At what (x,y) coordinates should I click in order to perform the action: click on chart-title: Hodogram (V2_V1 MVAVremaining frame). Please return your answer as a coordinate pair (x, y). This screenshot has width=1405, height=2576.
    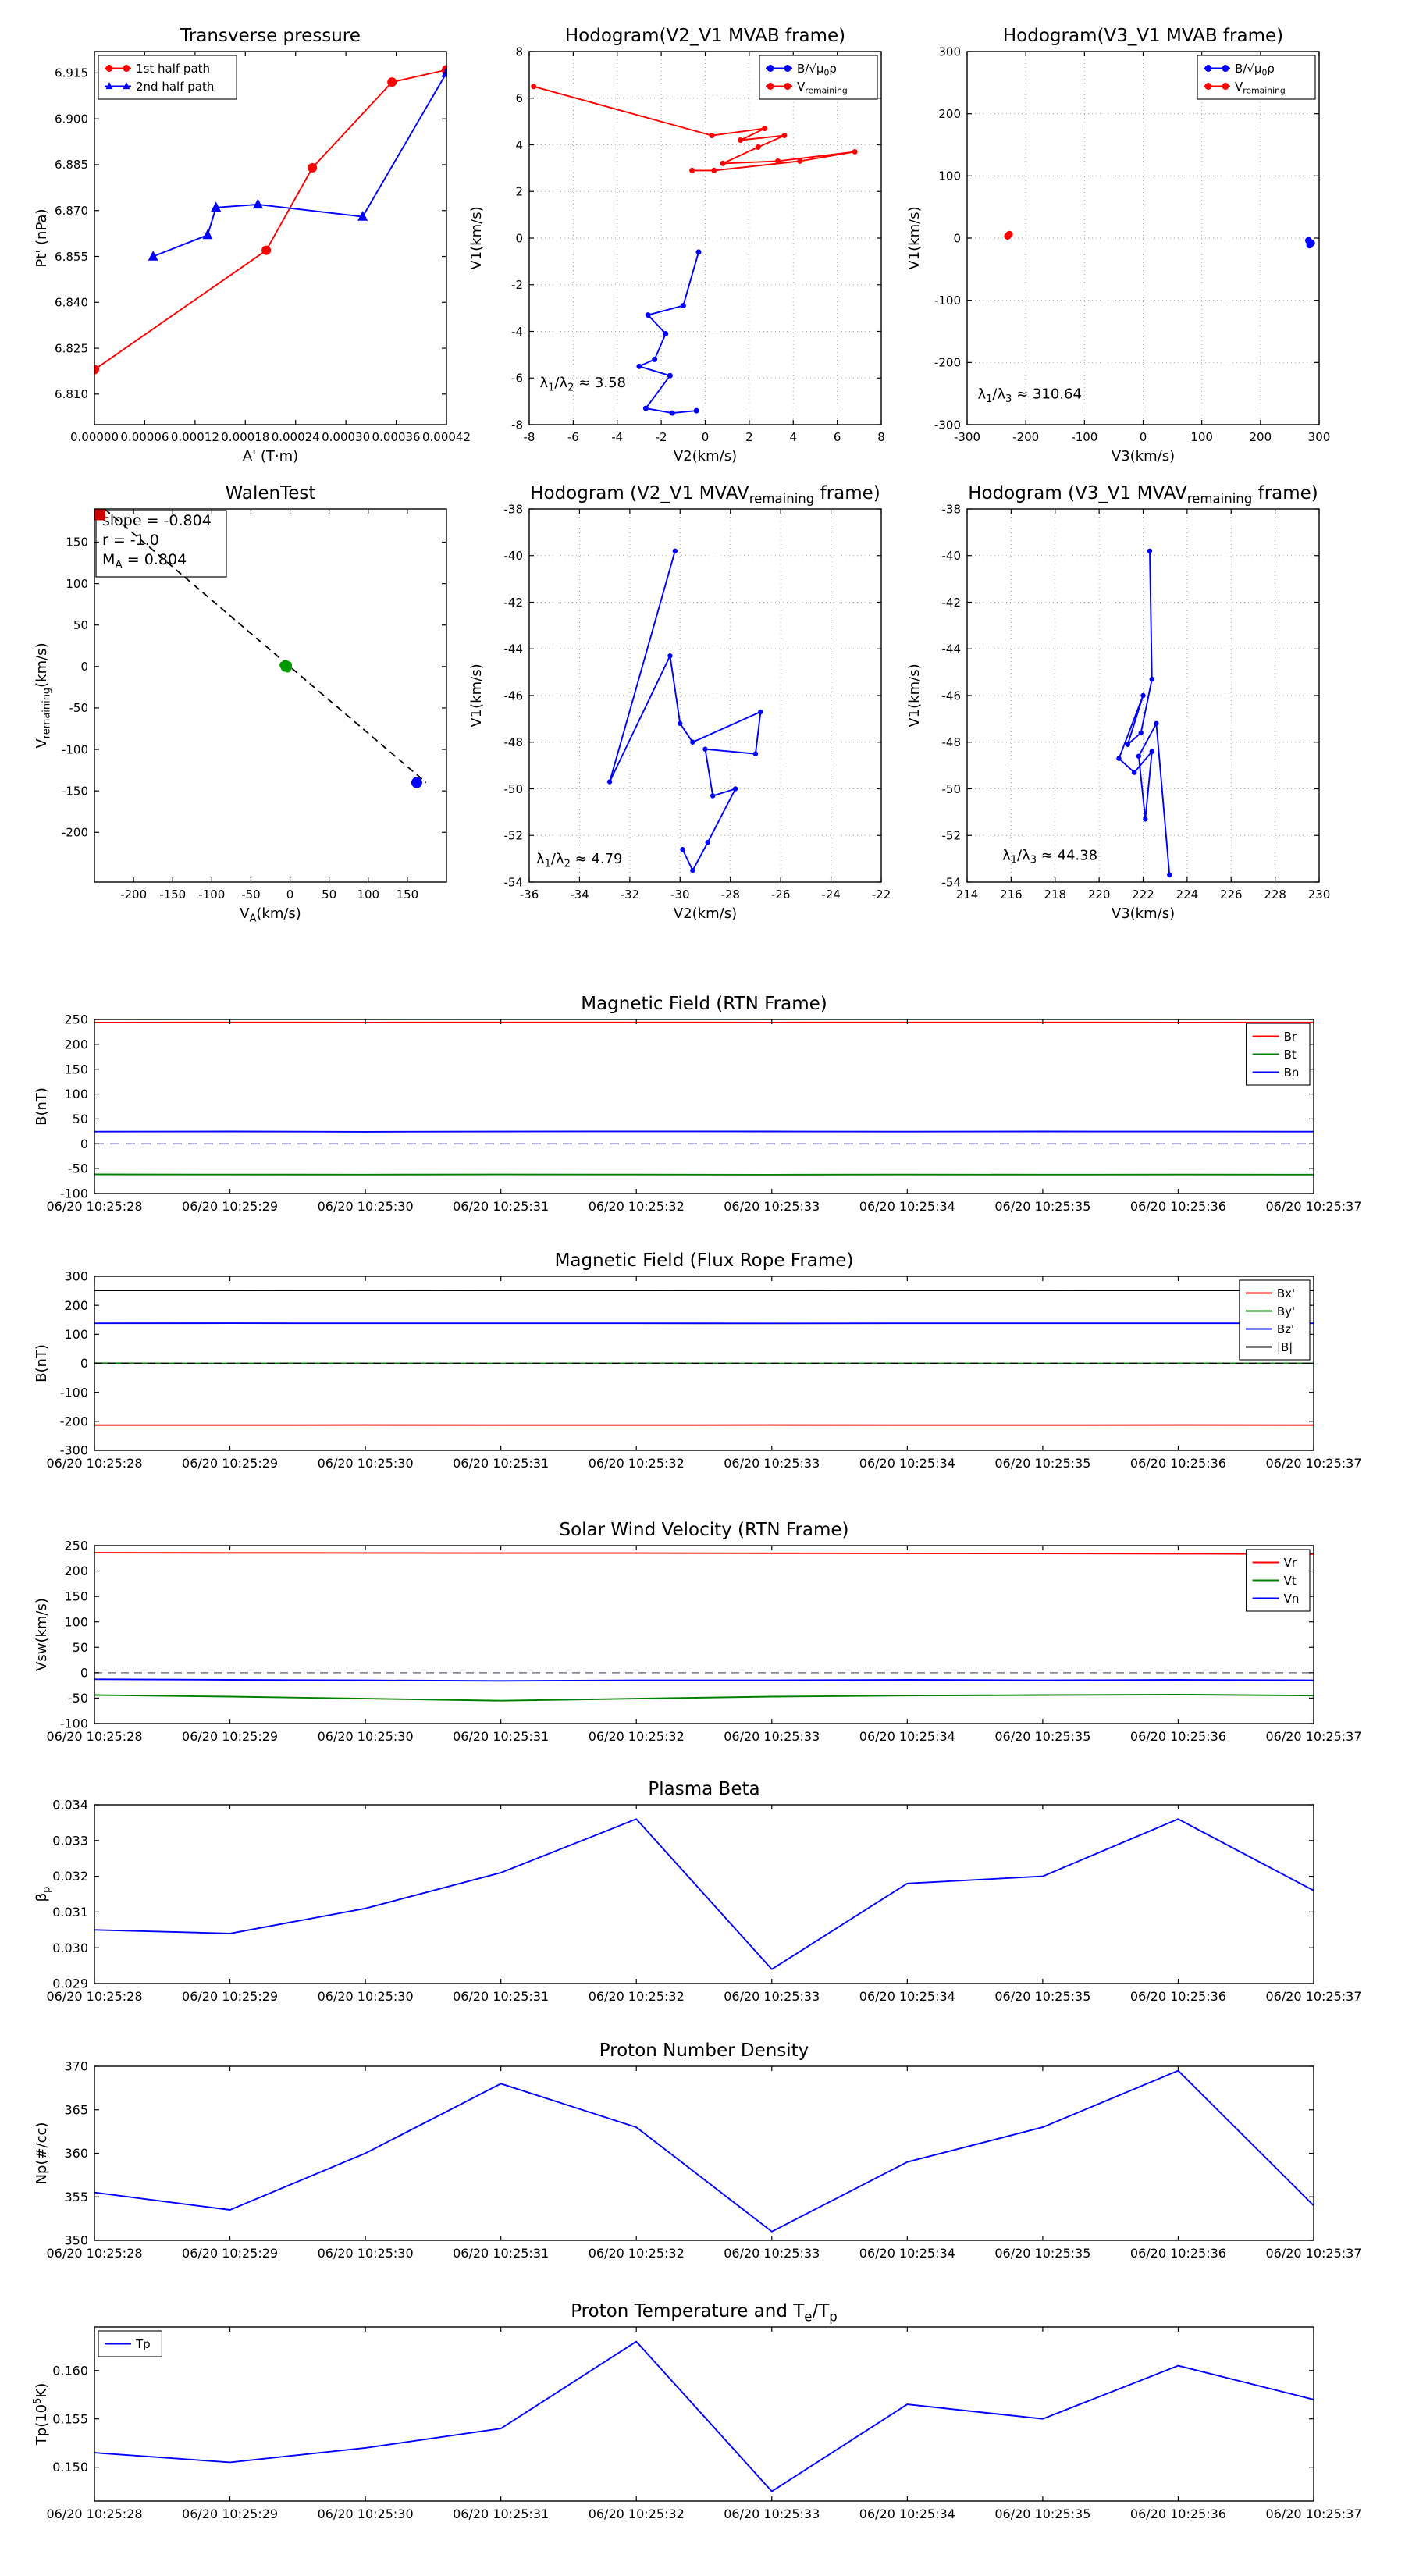
    Looking at the image, I should click on (705, 495).